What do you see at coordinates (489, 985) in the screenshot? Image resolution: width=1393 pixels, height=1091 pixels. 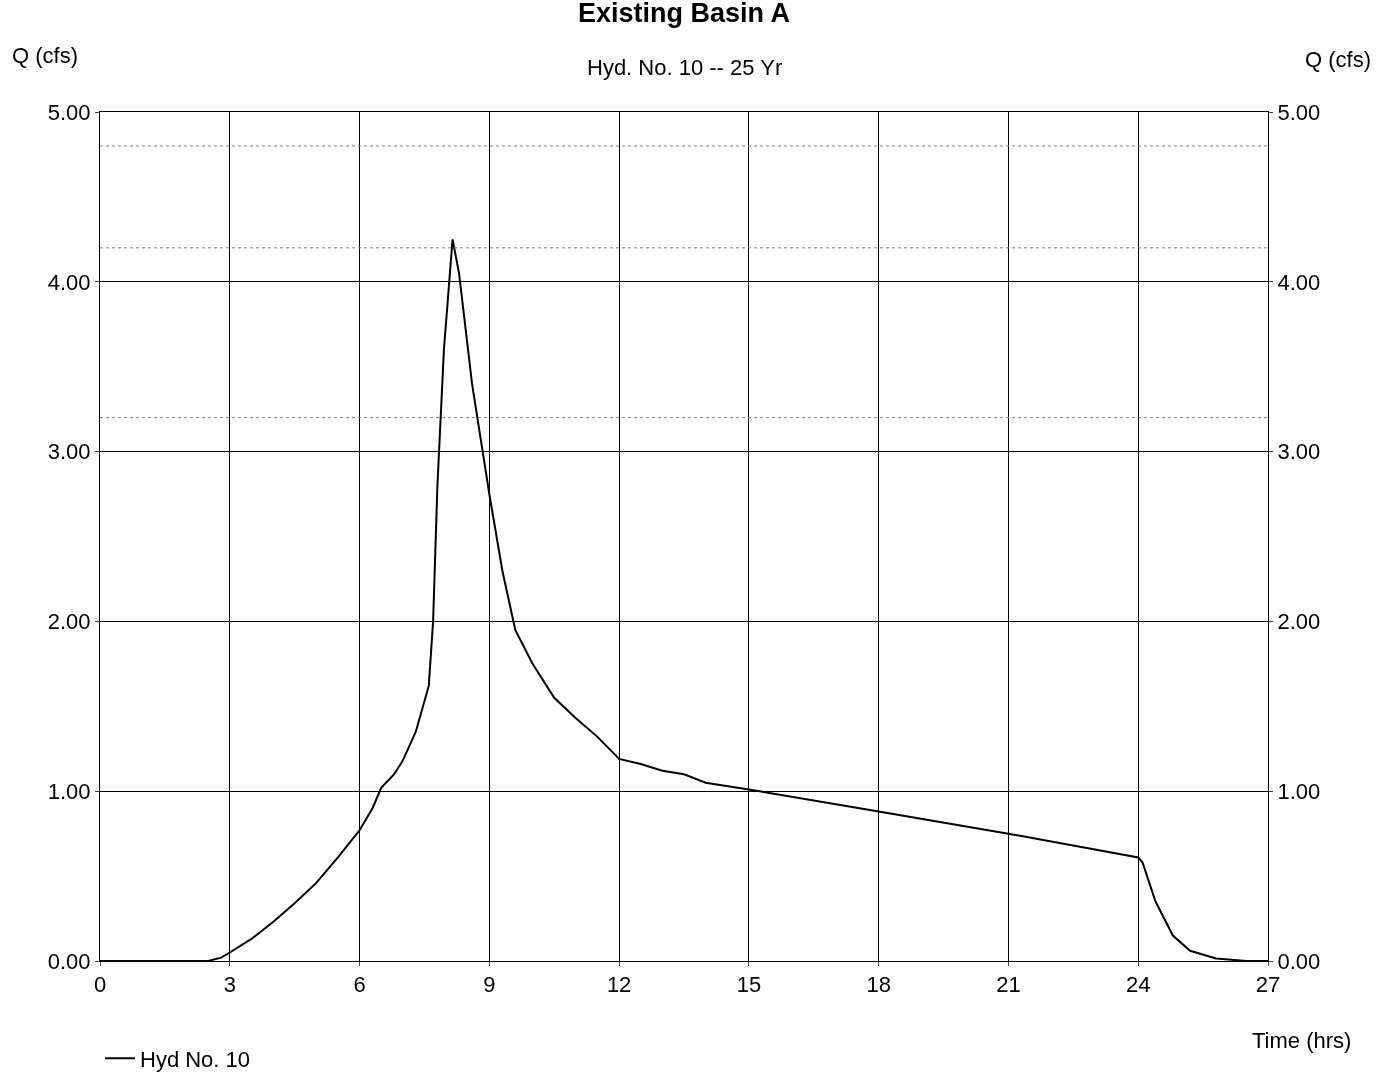 I see `x-tick-label: 9` at bounding box center [489, 985].